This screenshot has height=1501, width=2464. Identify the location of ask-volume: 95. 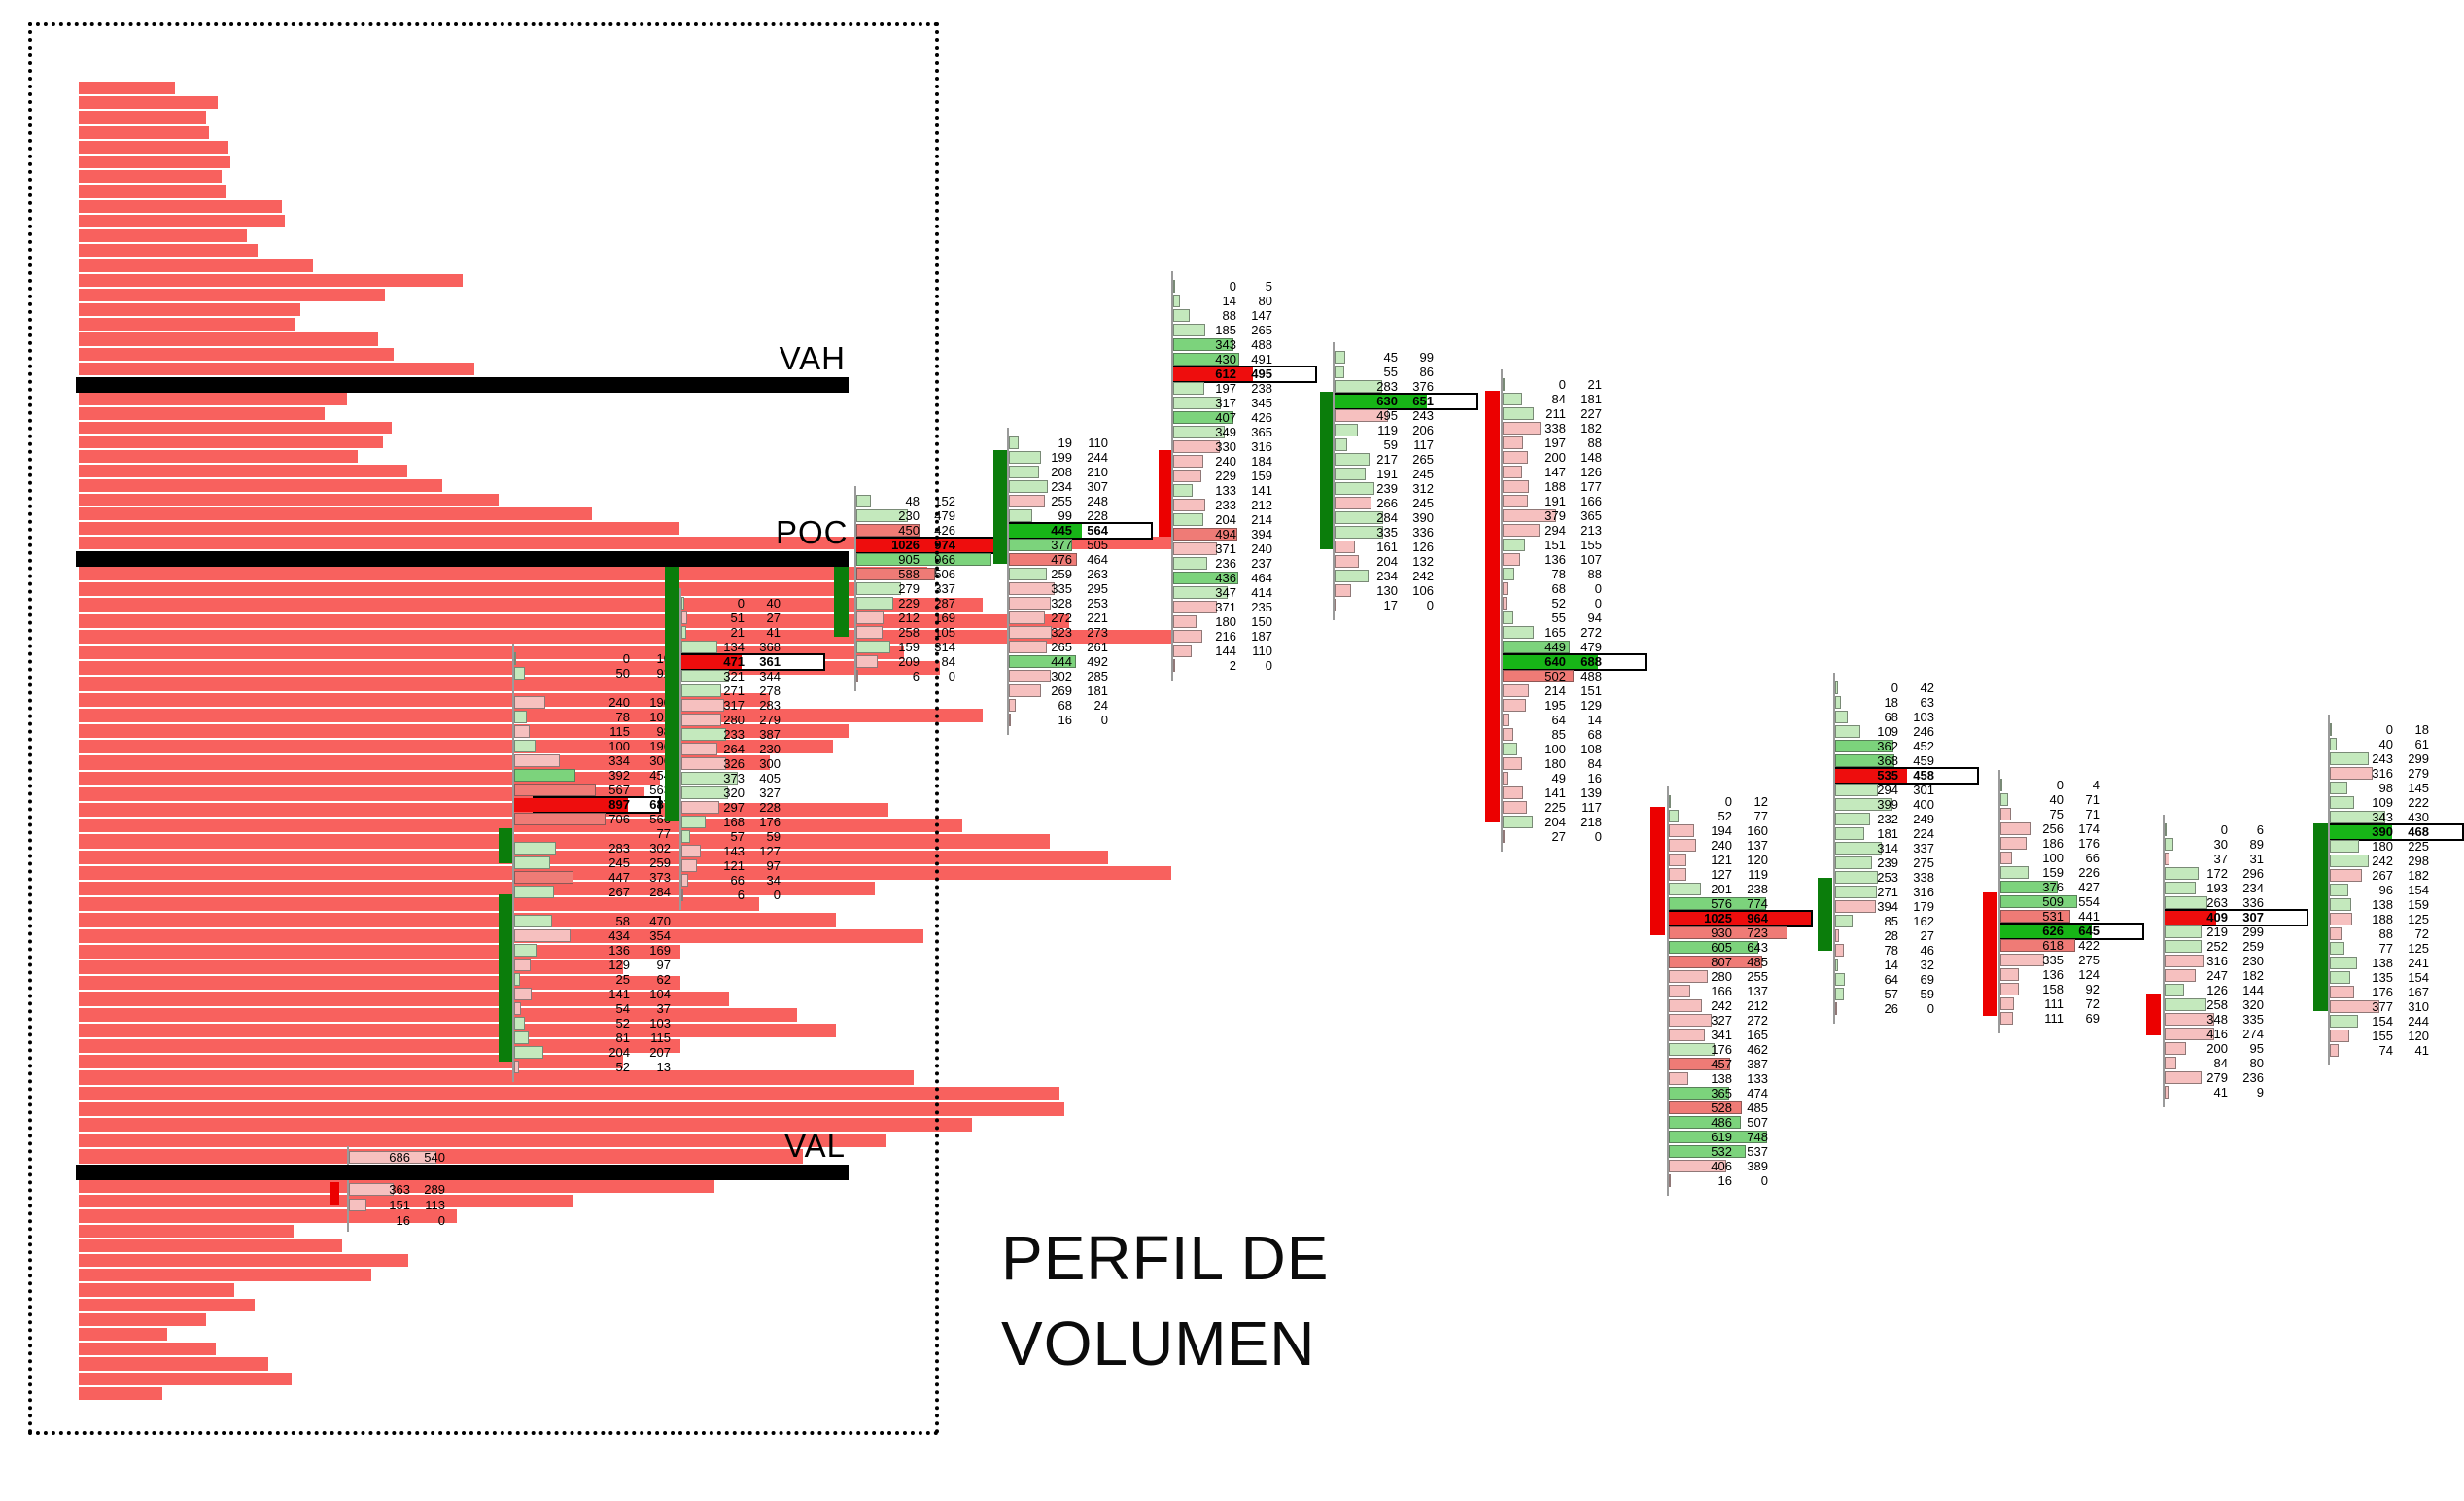
(2256, 1048).